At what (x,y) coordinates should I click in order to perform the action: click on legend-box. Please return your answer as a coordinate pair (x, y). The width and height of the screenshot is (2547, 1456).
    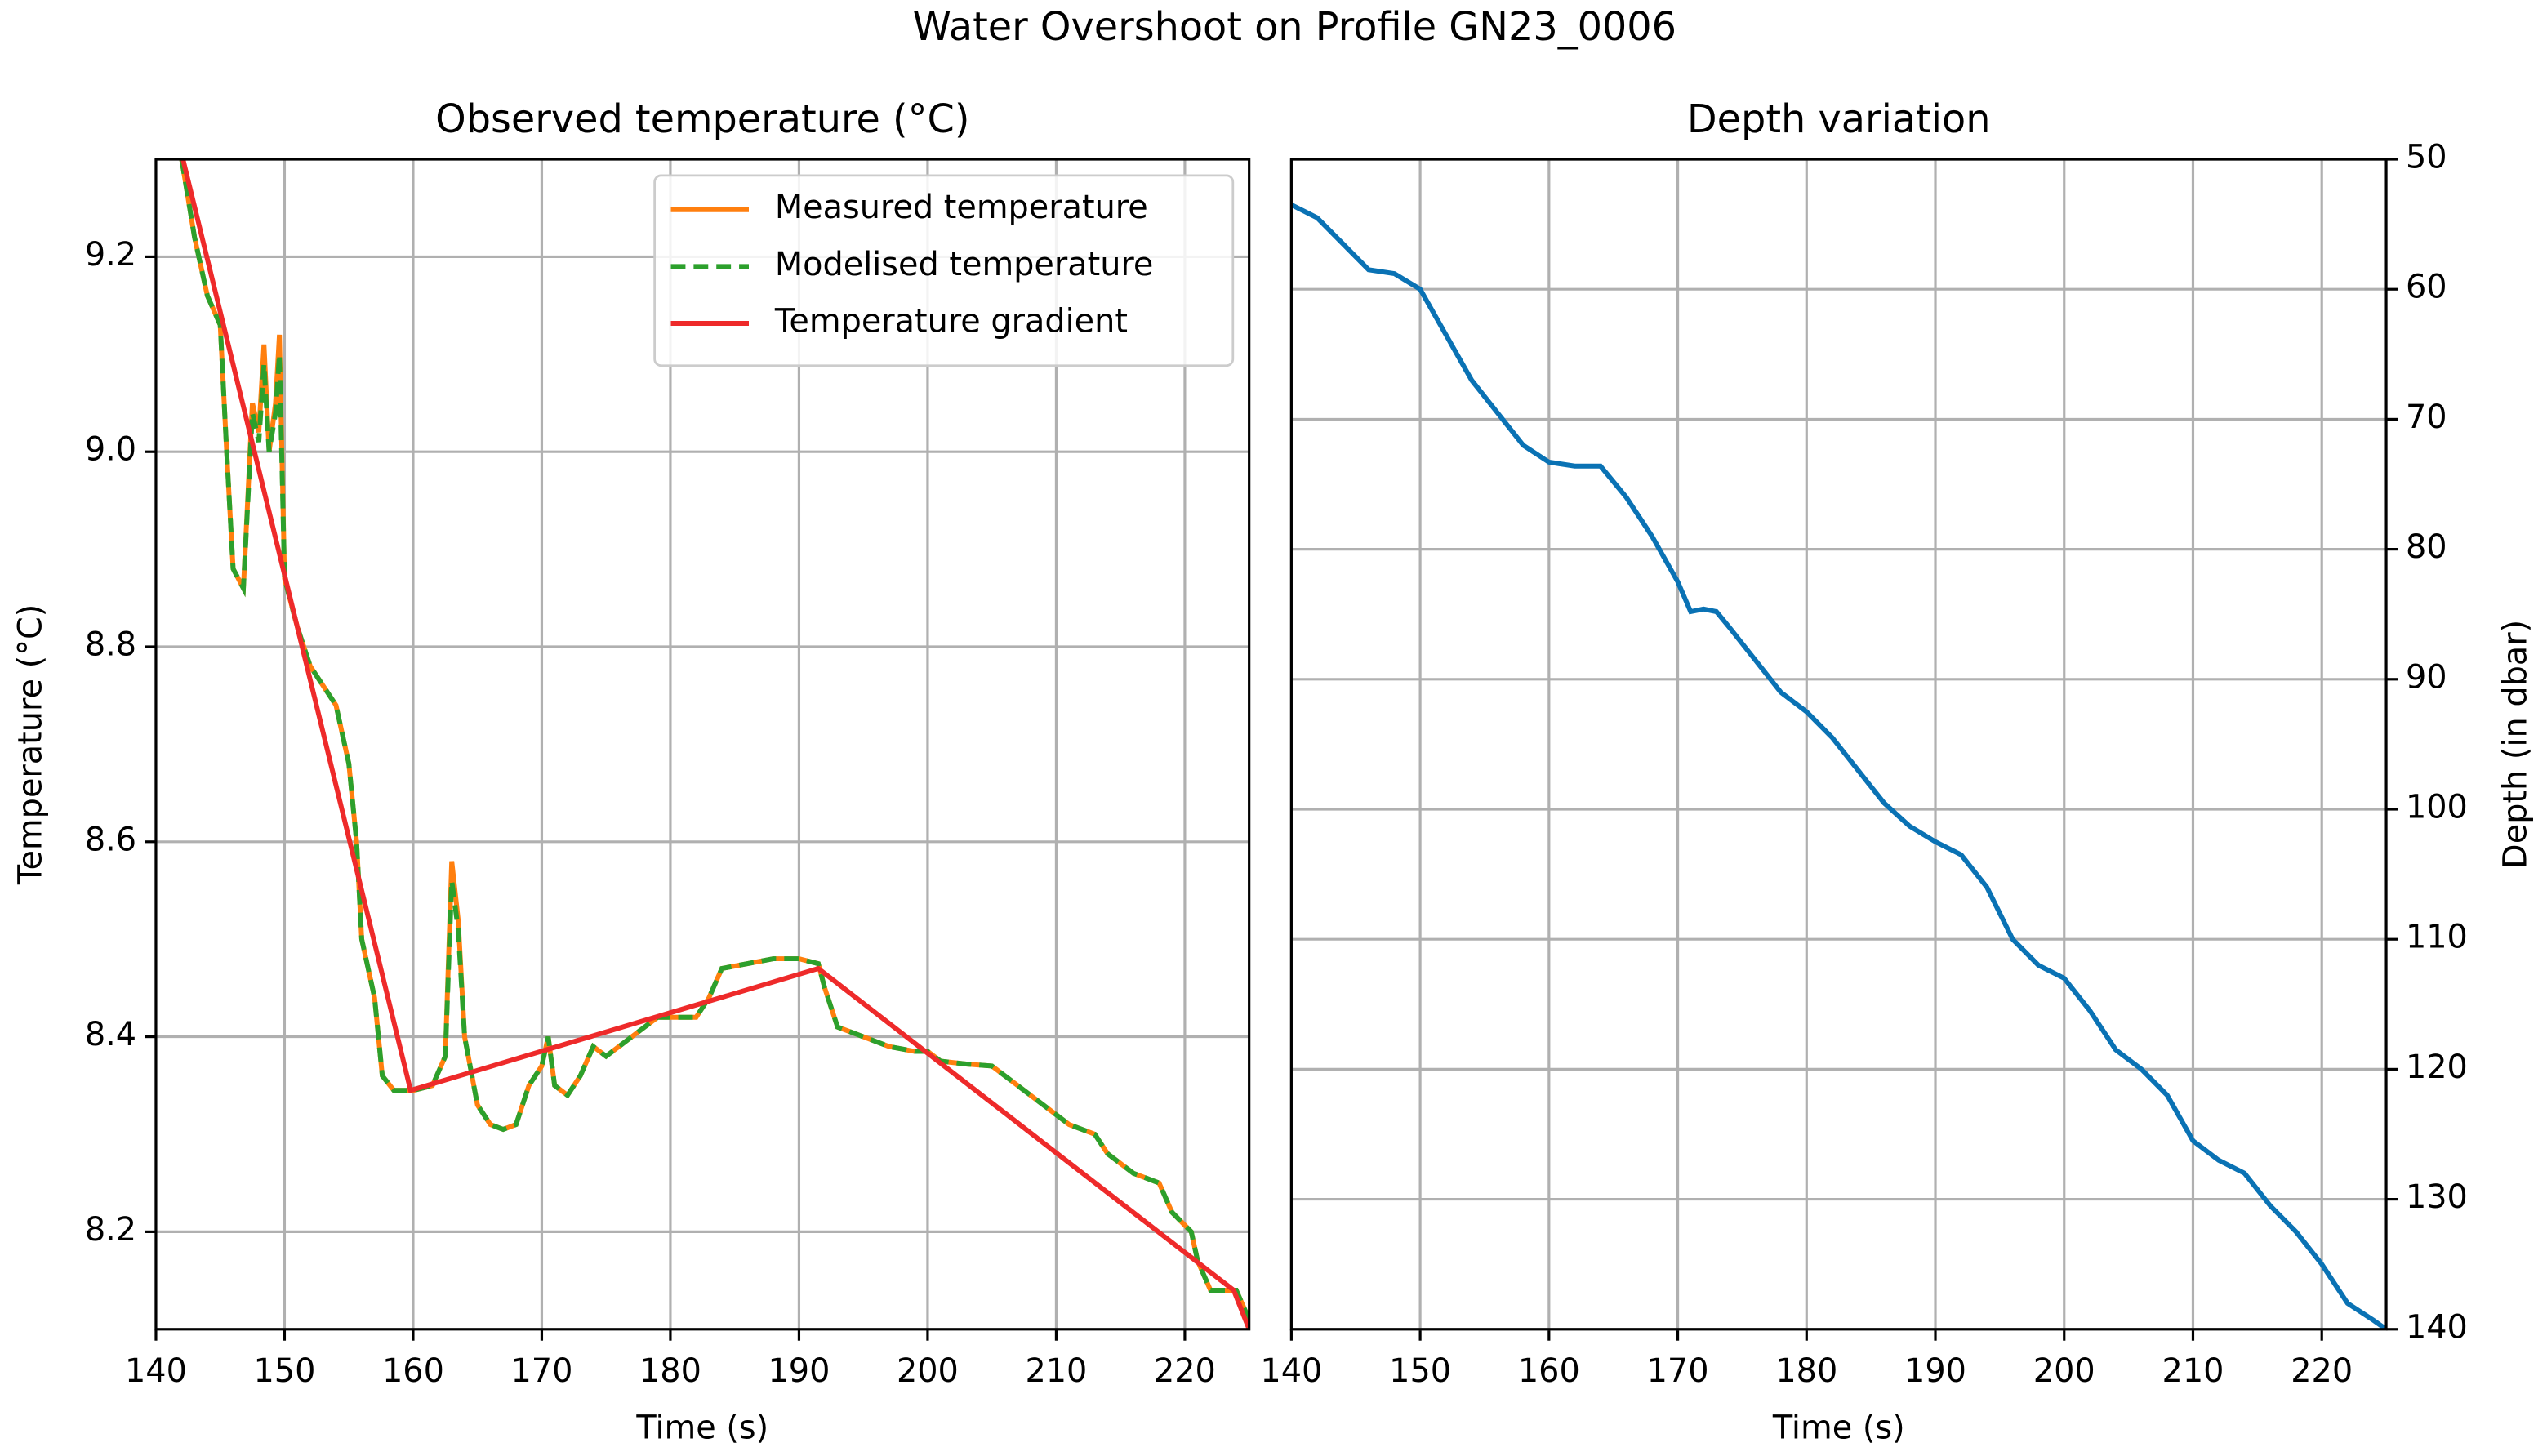
    Looking at the image, I should click on (944, 271).